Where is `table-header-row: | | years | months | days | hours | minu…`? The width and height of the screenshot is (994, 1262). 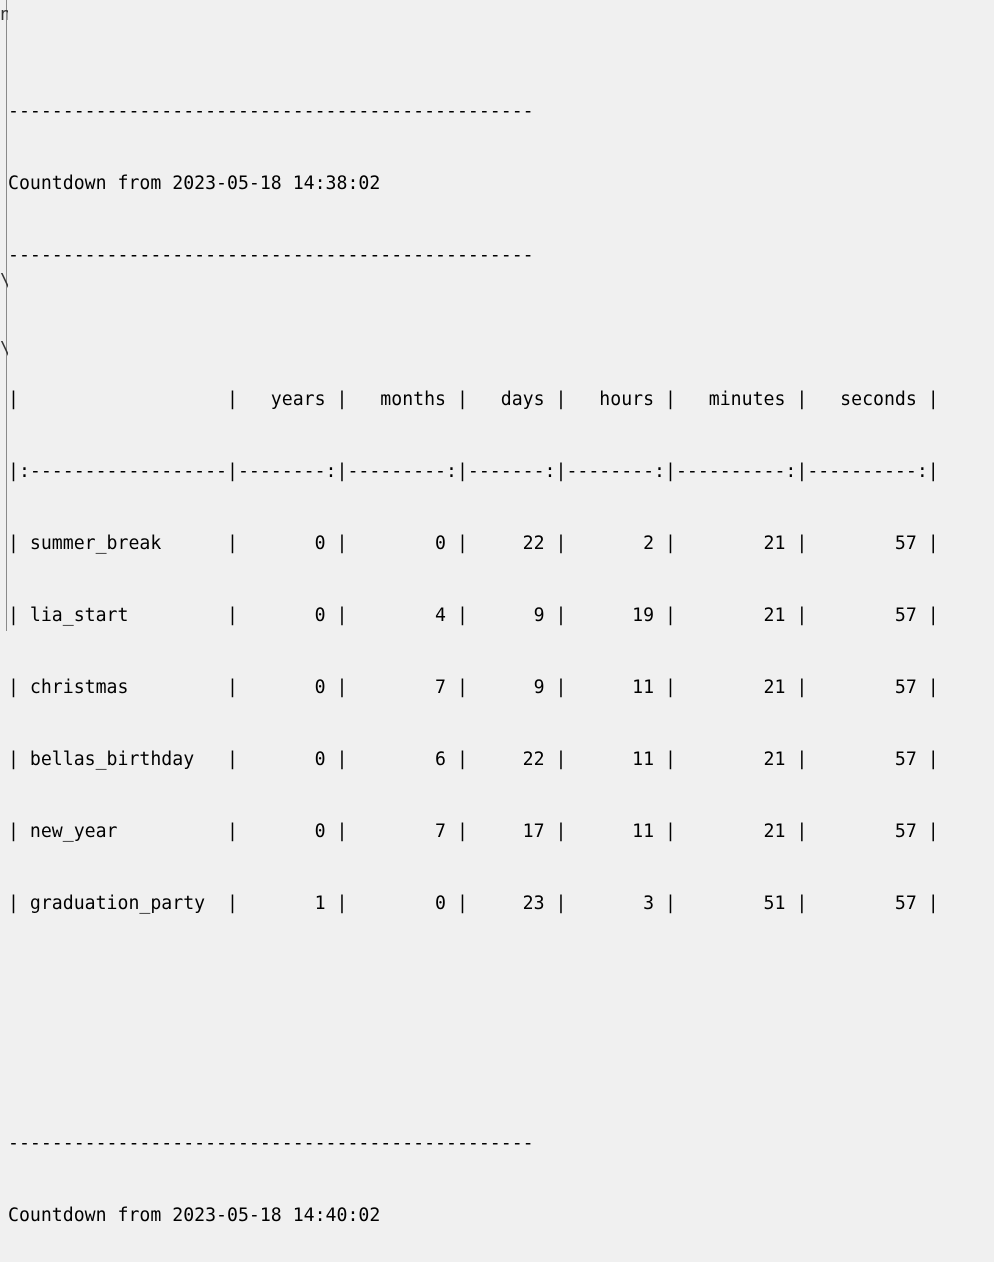
table-header-row: | | years | months | days | hours | minu… is located at coordinates (473, 399).